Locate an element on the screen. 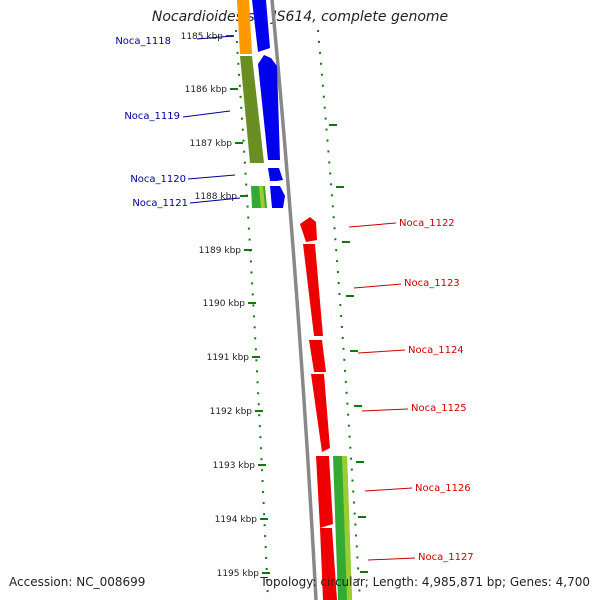  gene-noca-1119-block is located at coordinates (269, 107).